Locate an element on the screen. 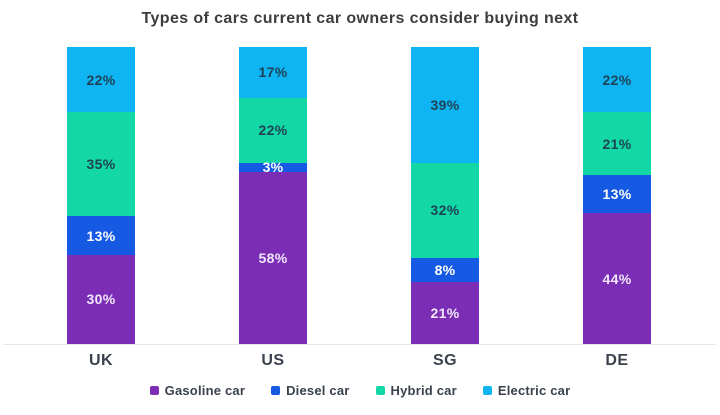 The image size is (720, 415). bar-sg: 21% 8% 32% 39% is located at coordinates (445, 195).